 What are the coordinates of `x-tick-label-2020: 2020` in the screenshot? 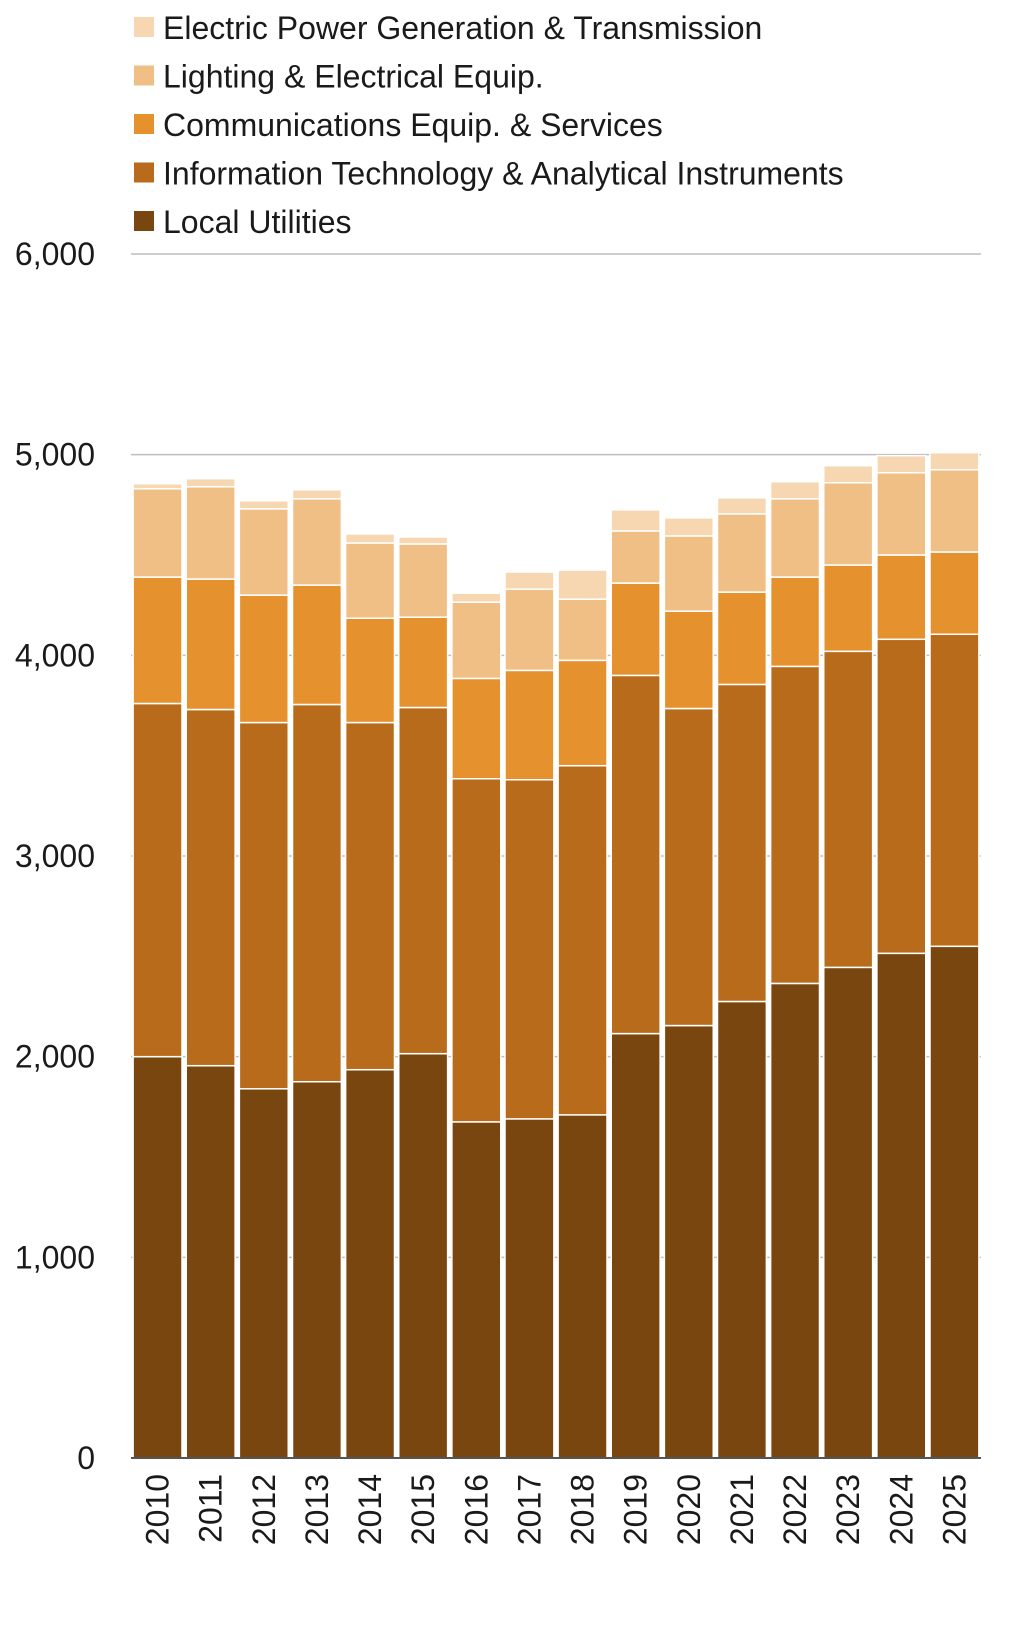 It's located at (689, 1509).